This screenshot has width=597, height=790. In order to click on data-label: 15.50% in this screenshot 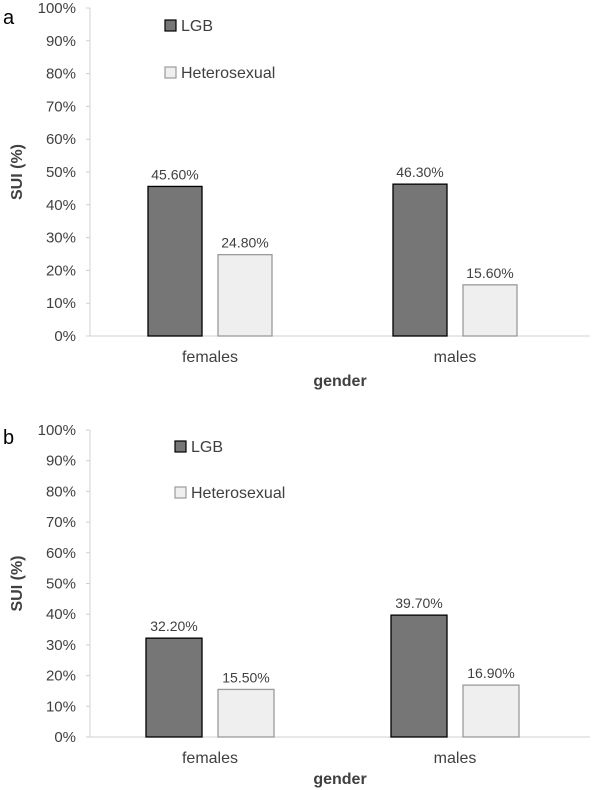, I will do `click(245, 677)`.